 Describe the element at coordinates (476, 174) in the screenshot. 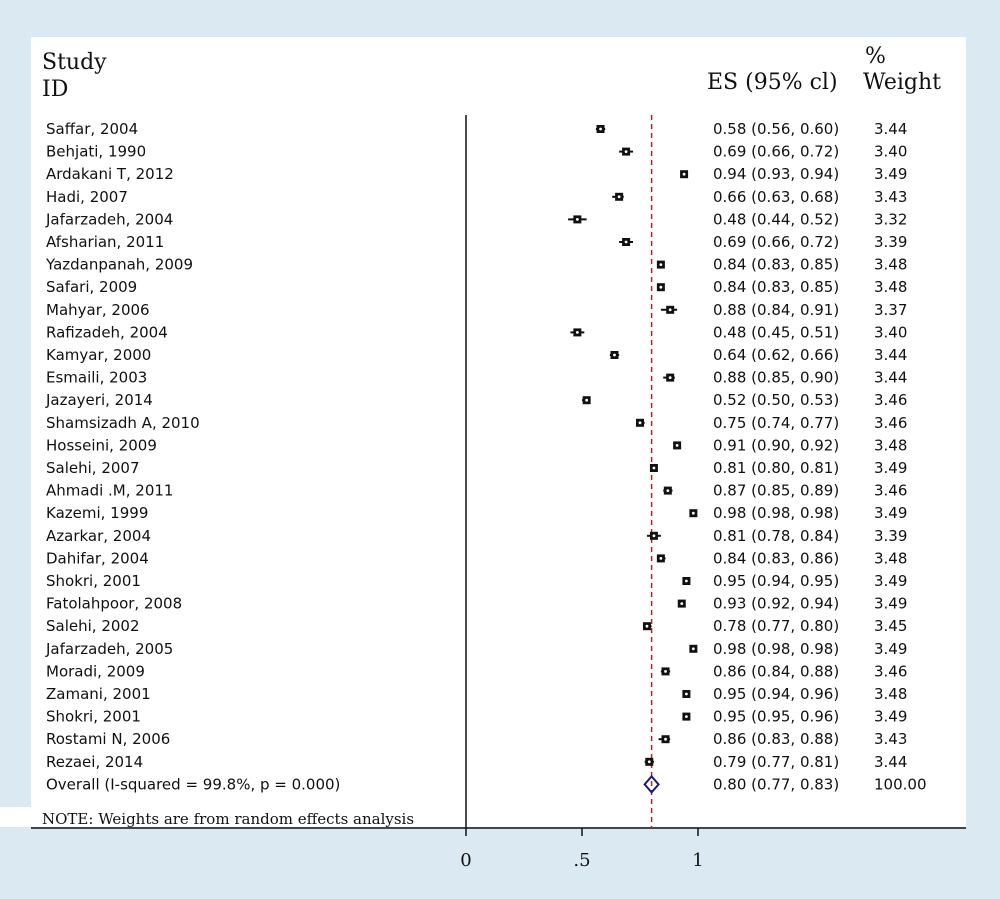

I see `study-row: Ardakani T, 2012 0.94 (0.93, 0.94) 3.49` at that location.